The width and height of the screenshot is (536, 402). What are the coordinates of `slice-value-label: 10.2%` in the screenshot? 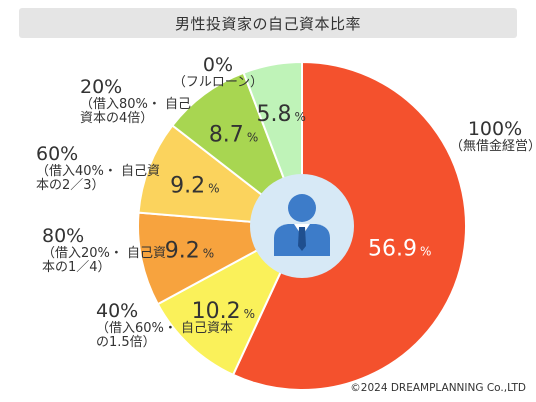 It's located at (223, 311).